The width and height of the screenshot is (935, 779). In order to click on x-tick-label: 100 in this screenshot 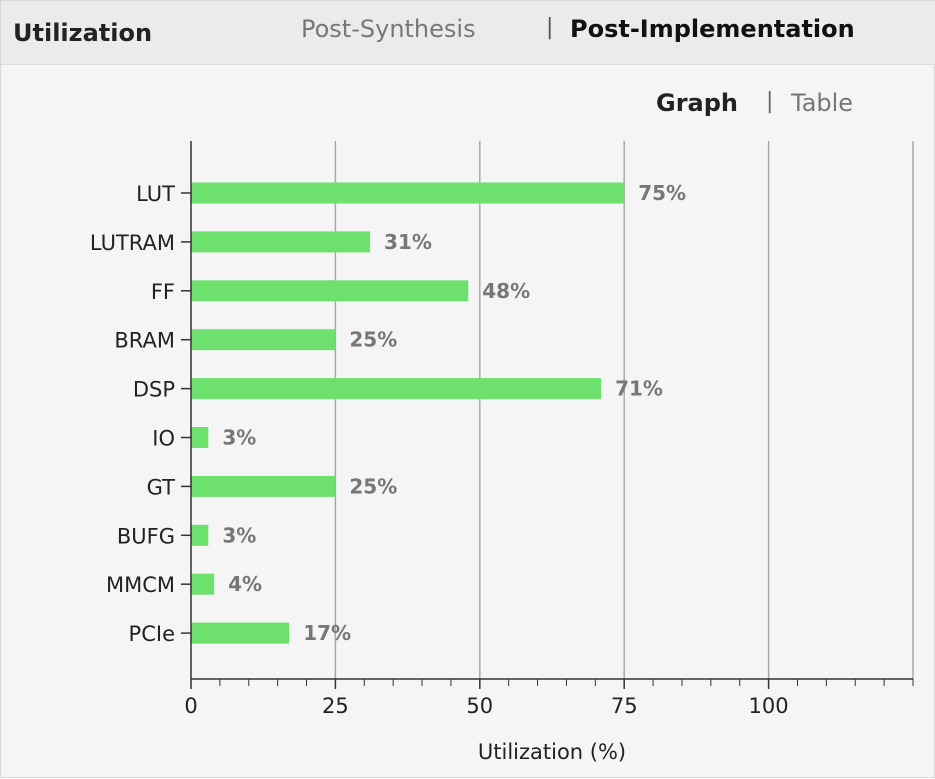, I will do `click(769, 706)`.